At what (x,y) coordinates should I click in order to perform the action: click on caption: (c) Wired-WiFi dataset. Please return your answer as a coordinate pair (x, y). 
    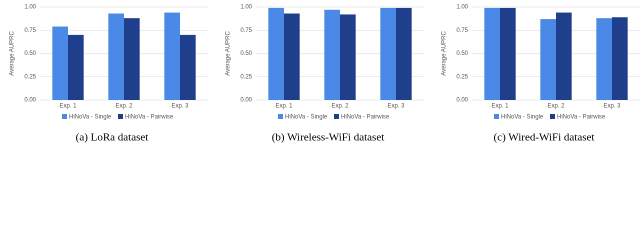
    Looking at the image, I should click on (544, 138).